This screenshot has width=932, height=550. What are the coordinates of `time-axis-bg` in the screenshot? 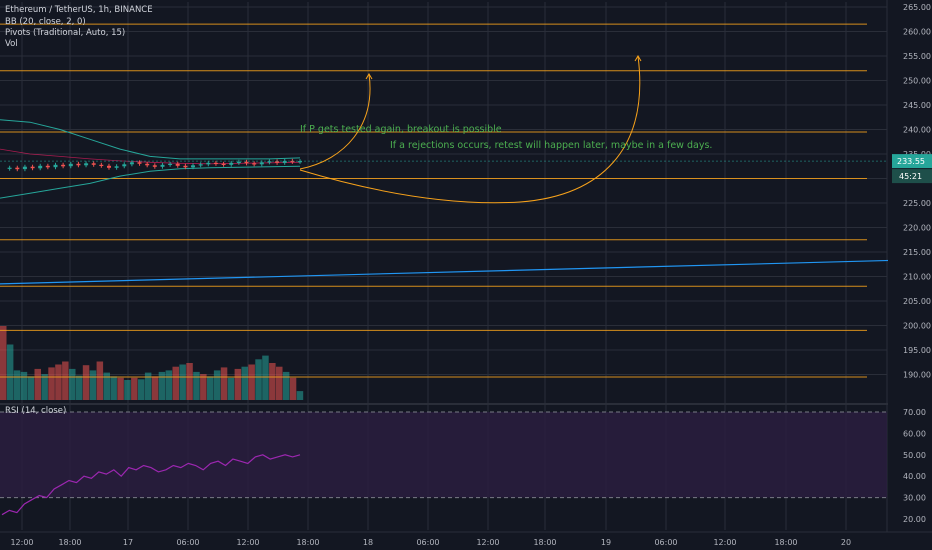 It's located at (466, 541).